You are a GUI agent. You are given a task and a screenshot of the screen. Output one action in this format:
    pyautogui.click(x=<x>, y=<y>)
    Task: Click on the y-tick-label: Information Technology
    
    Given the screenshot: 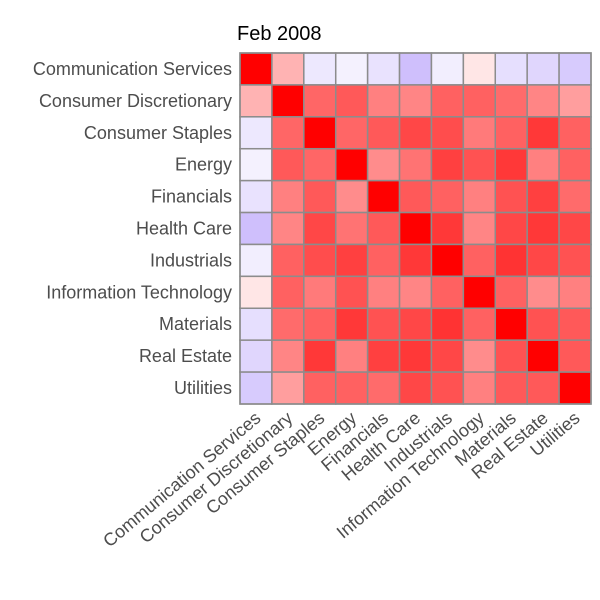 What is the action you would take?
    pyautogui.click(x=139, y=292)
    